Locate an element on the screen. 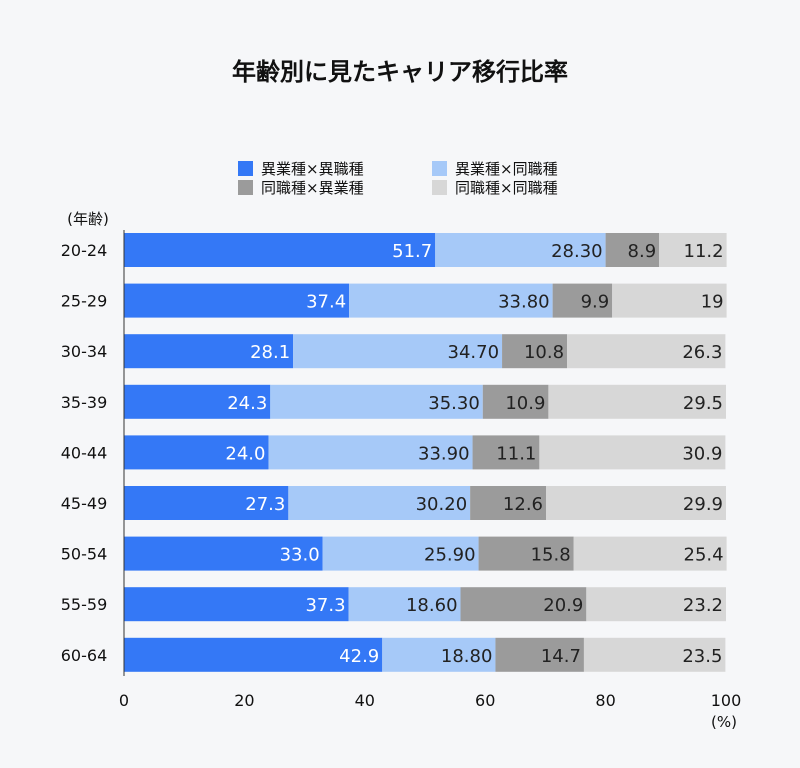  data-label: 33.0 is located at coordinates (300, 555).